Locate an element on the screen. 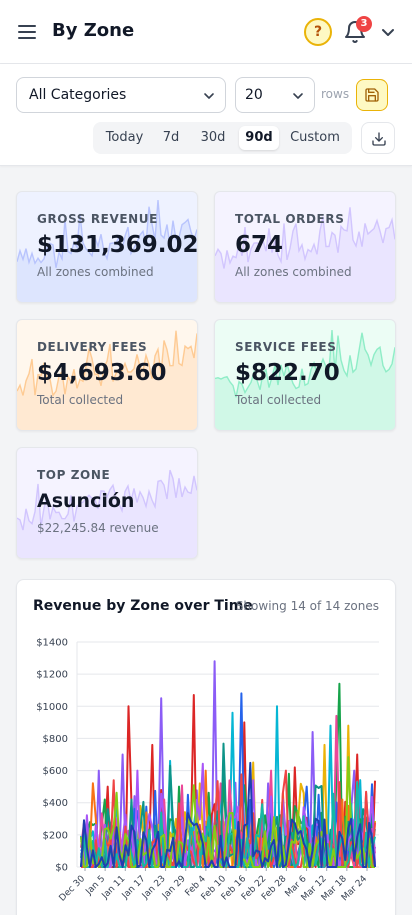  y-tick-label: $1000 is located at coordinates (52, 707).